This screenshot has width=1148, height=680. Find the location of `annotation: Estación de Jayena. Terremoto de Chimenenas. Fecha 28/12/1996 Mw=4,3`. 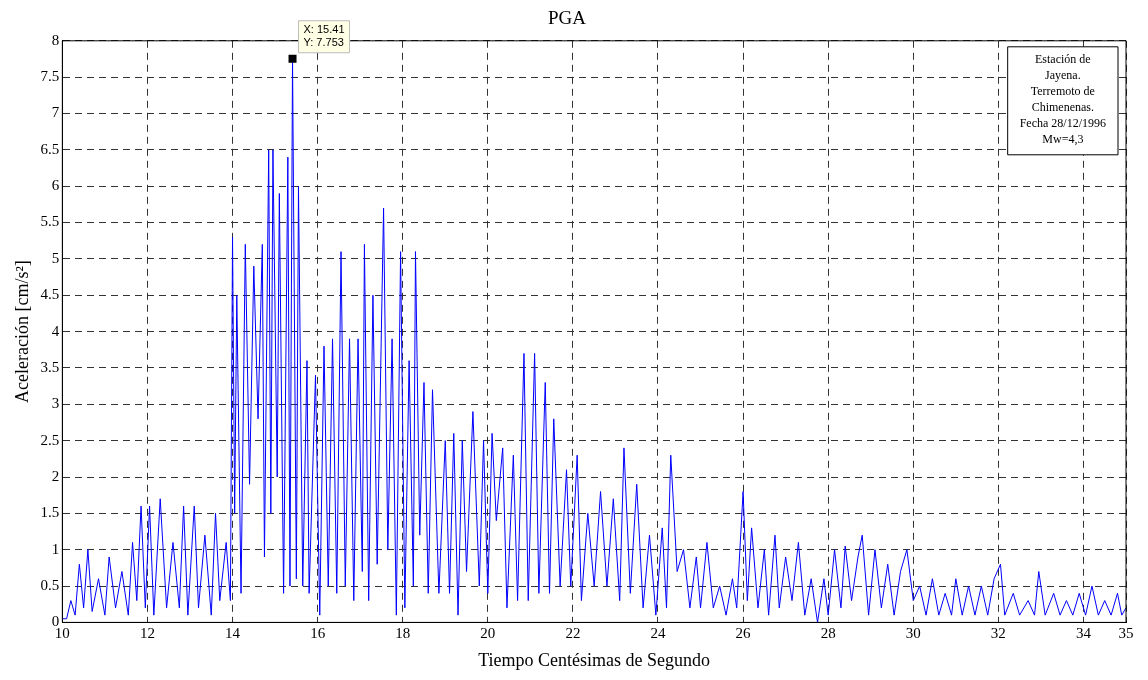

annotation: Estación de Jayena. Terremoto de Chimenenas. Fecha 28/12/1996 Mw=4,3 is located at coordinates (1062, 98).